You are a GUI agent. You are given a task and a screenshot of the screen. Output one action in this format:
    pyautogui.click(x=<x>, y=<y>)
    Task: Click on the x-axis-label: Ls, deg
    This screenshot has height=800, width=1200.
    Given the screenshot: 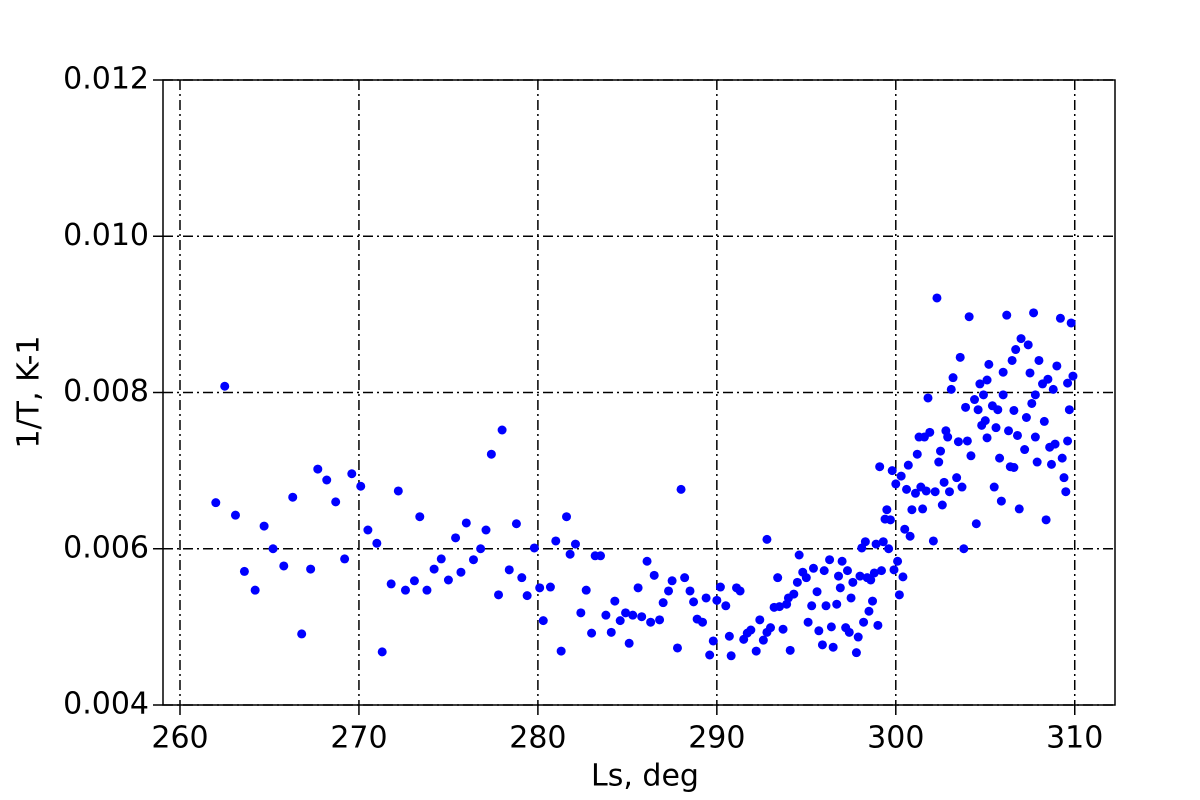 What is the action you would take?
    pyautogui.click(x=645, y=776)
    